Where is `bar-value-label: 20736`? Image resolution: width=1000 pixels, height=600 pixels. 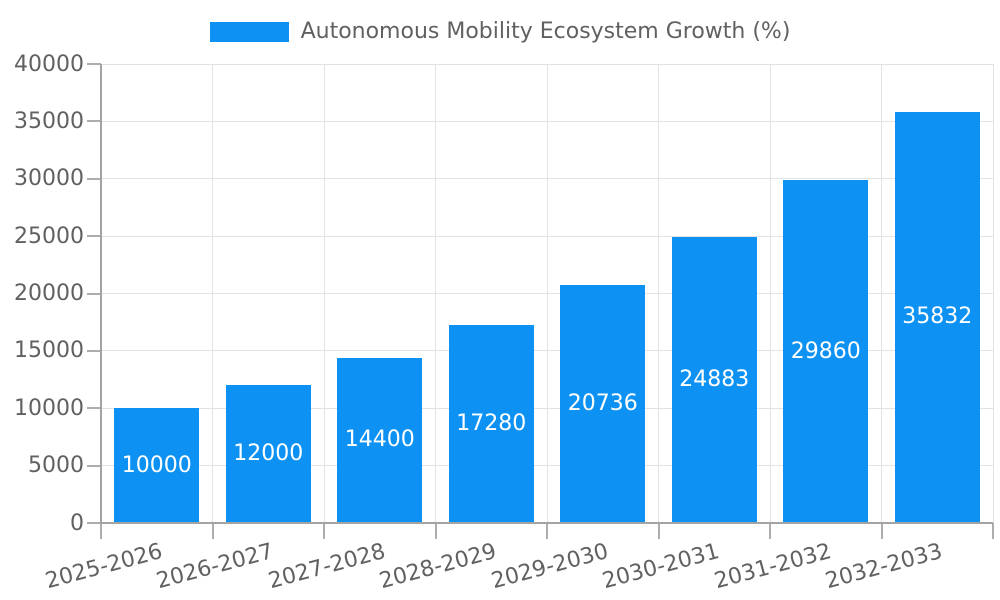
bar-value-label: 20736 is located at coordinates (602, 404).